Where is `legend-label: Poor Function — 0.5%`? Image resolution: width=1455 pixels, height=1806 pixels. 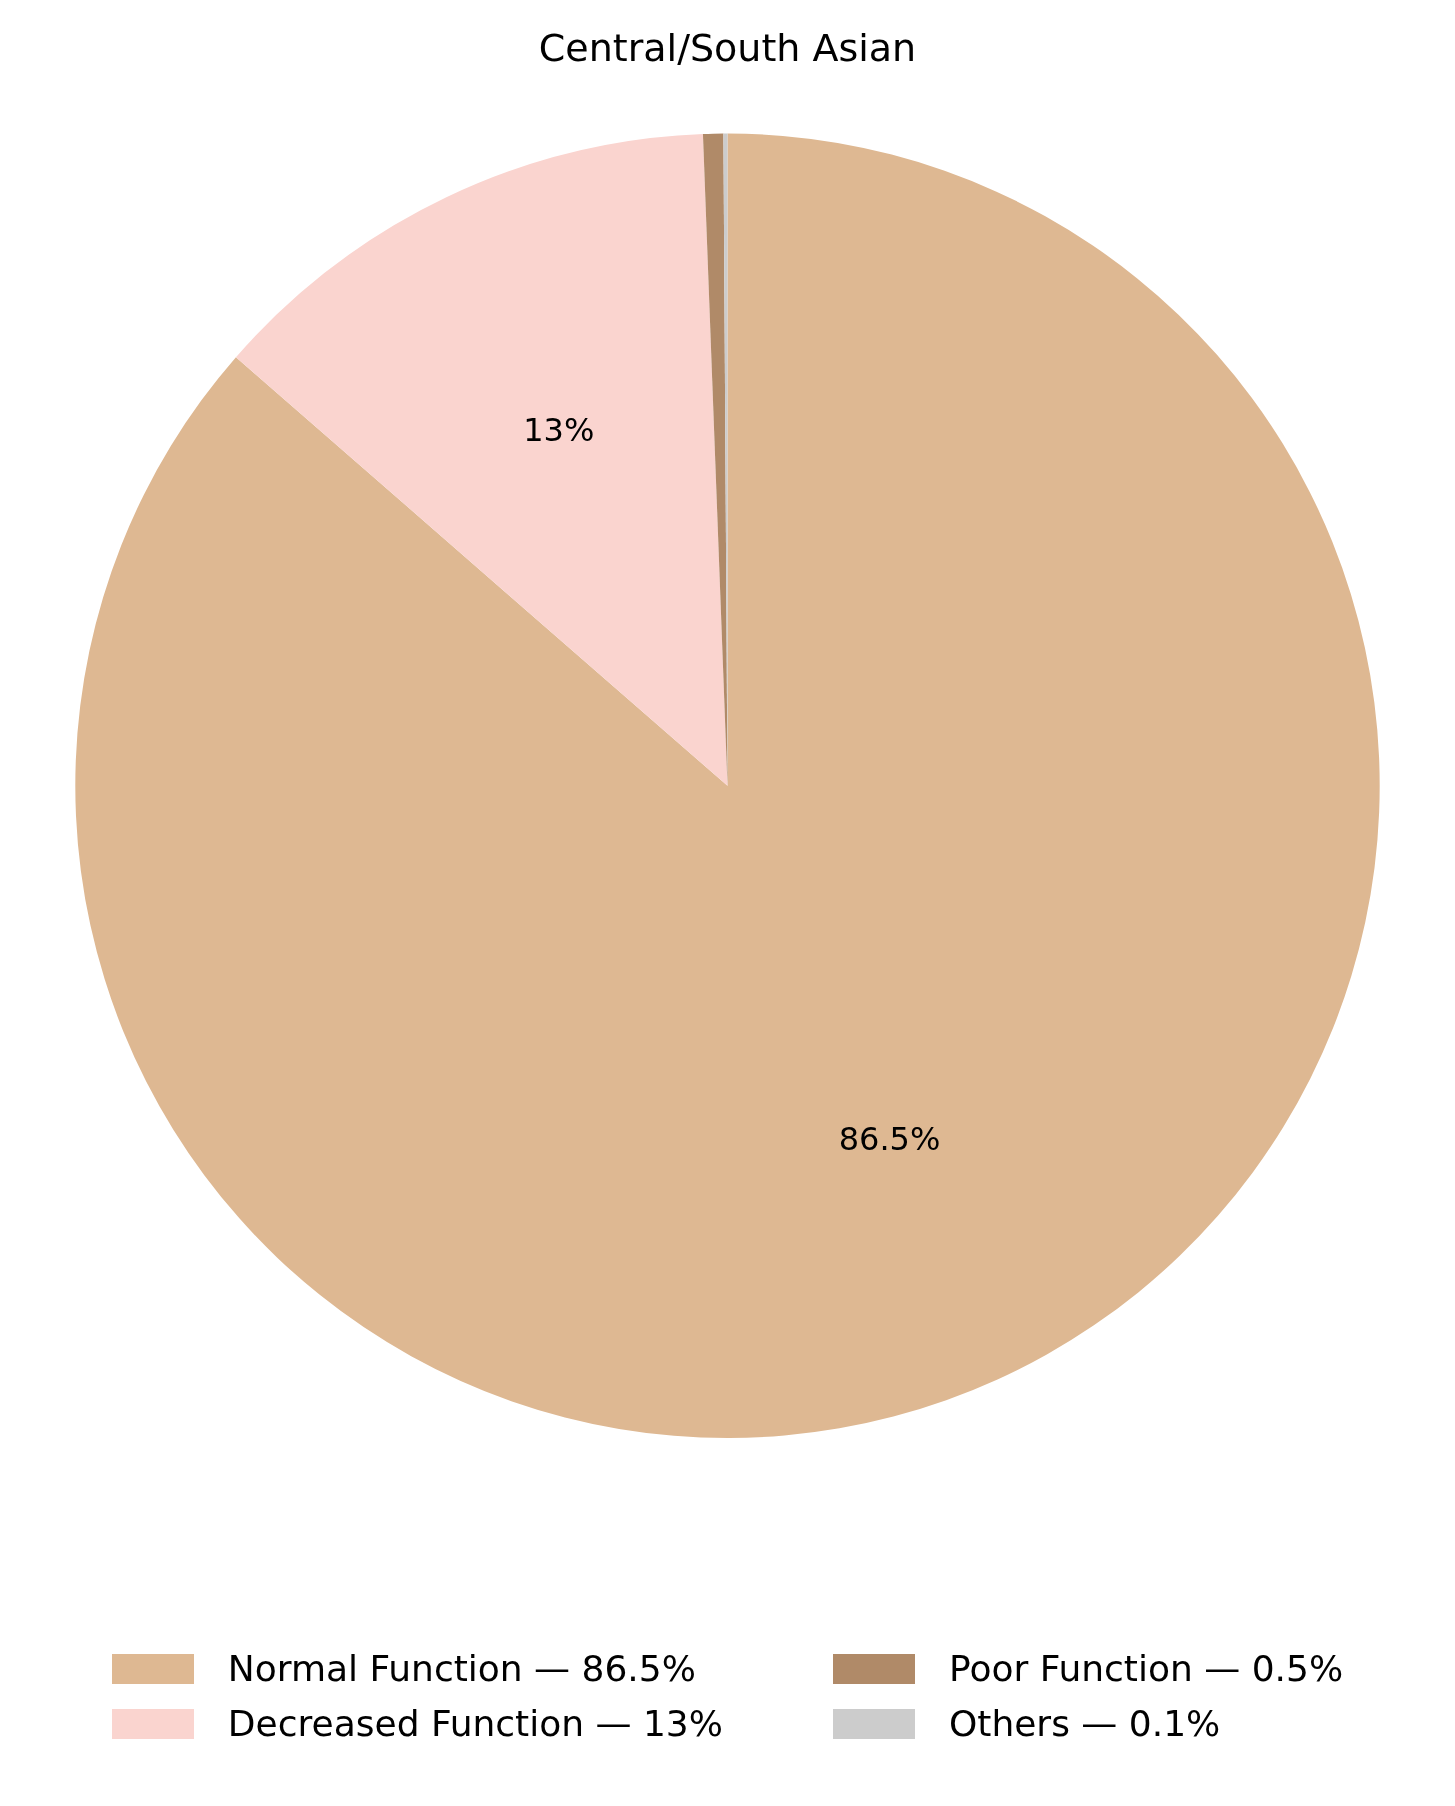 legend-label: Poor Function — 0.5% is located at coordinates (1146, 1668).